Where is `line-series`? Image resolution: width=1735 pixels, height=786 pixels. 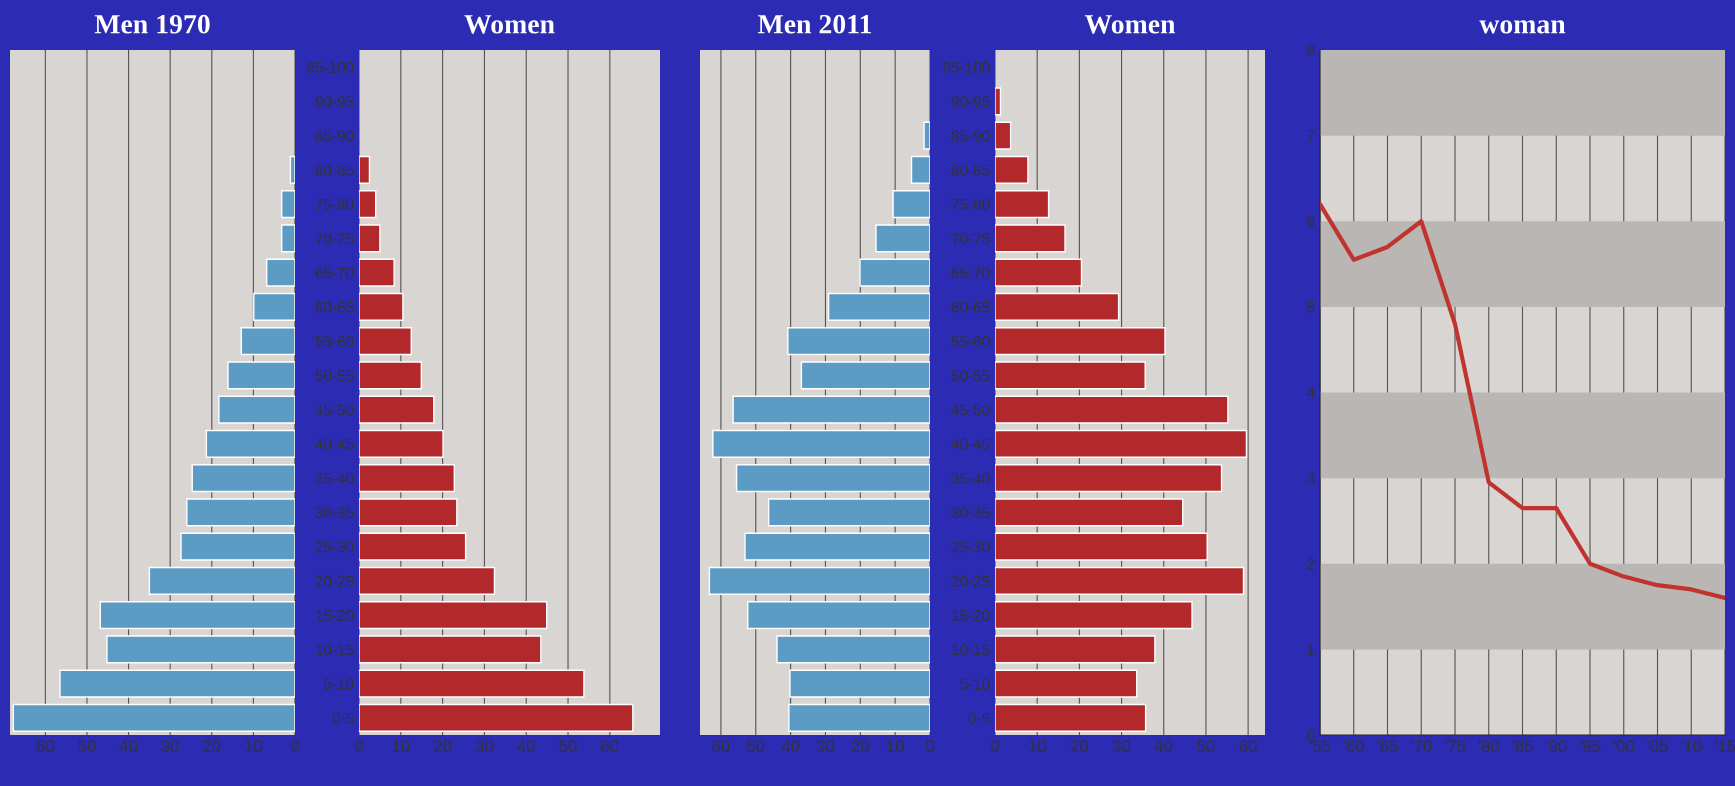
line-series is located at coordinates (1522, 401).